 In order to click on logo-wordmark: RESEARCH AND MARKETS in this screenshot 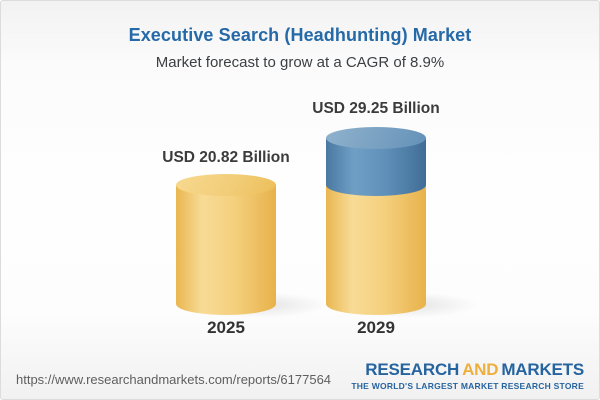, I will do `click(467, 369)`.